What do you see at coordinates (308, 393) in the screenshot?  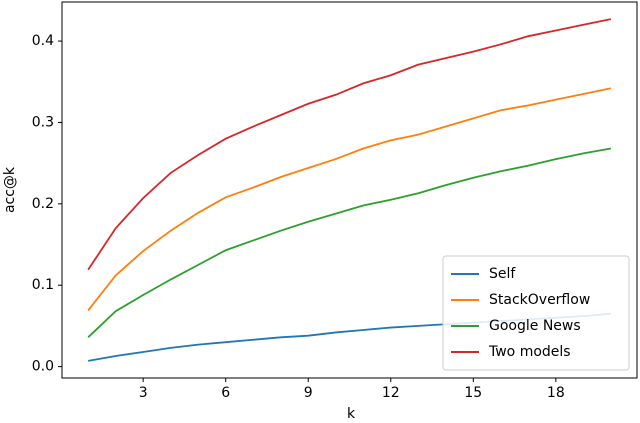 I see `x-tick-label: 9` at bounding box center [308, 393].